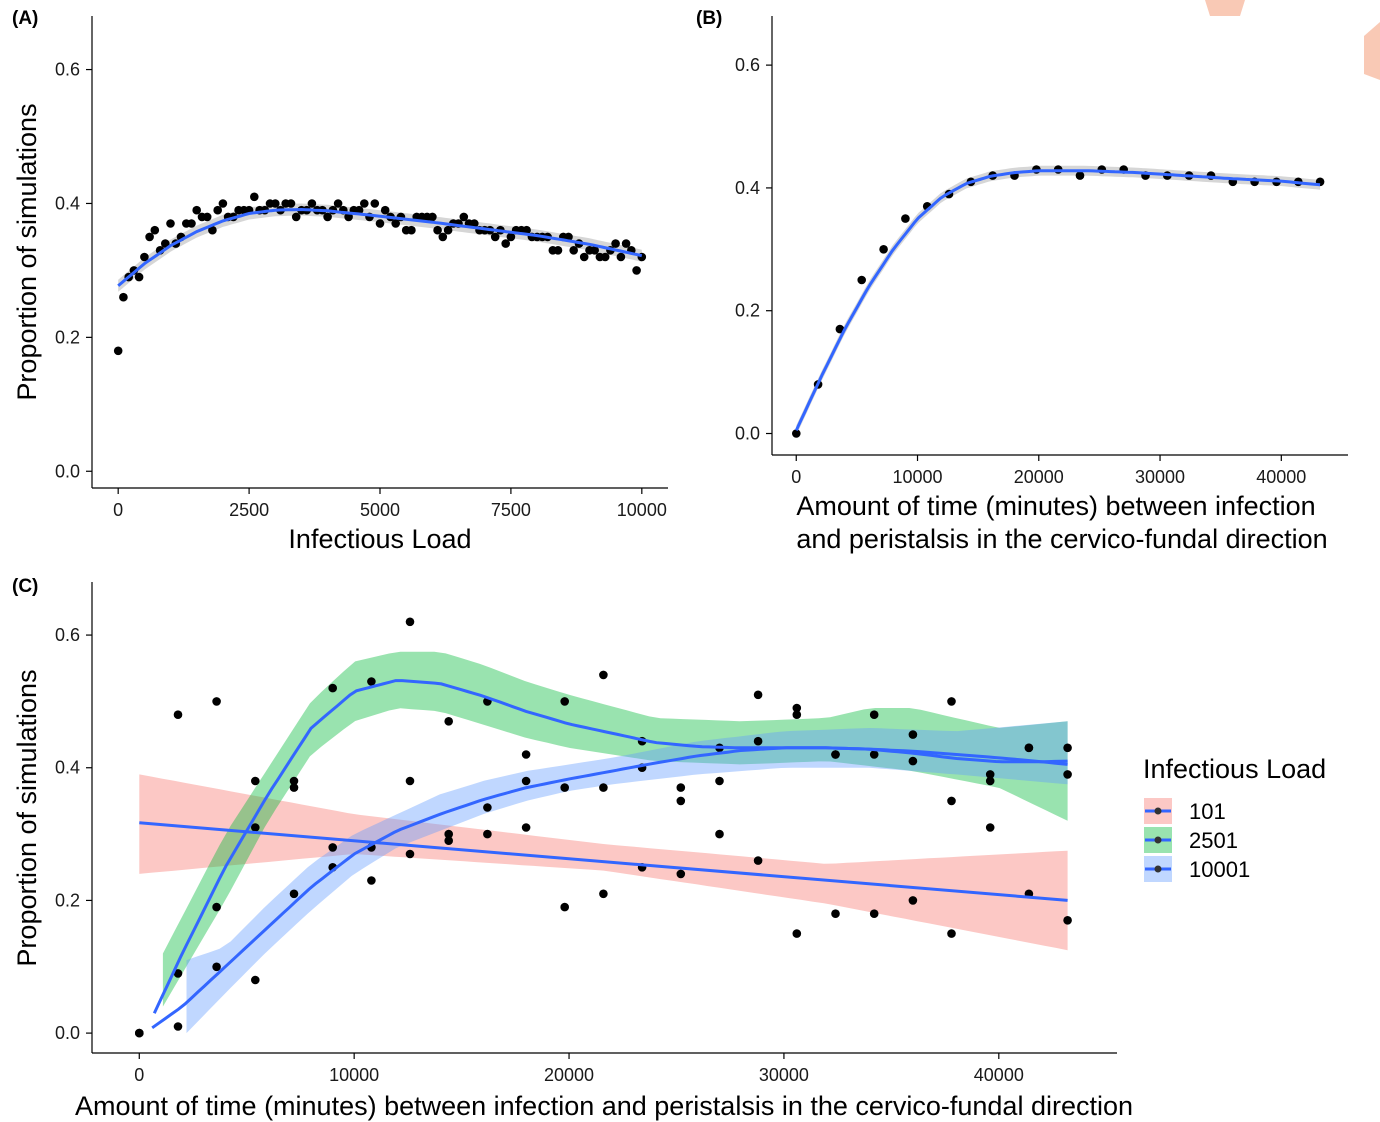 Image resolution: width=1380 pixels, height=1122 pixels. What do you see at coordinates (27, 817) in the screenshot?
I see `panel-c-y-axis-title: Proportion of simulations` at bounding box center [27, 817].